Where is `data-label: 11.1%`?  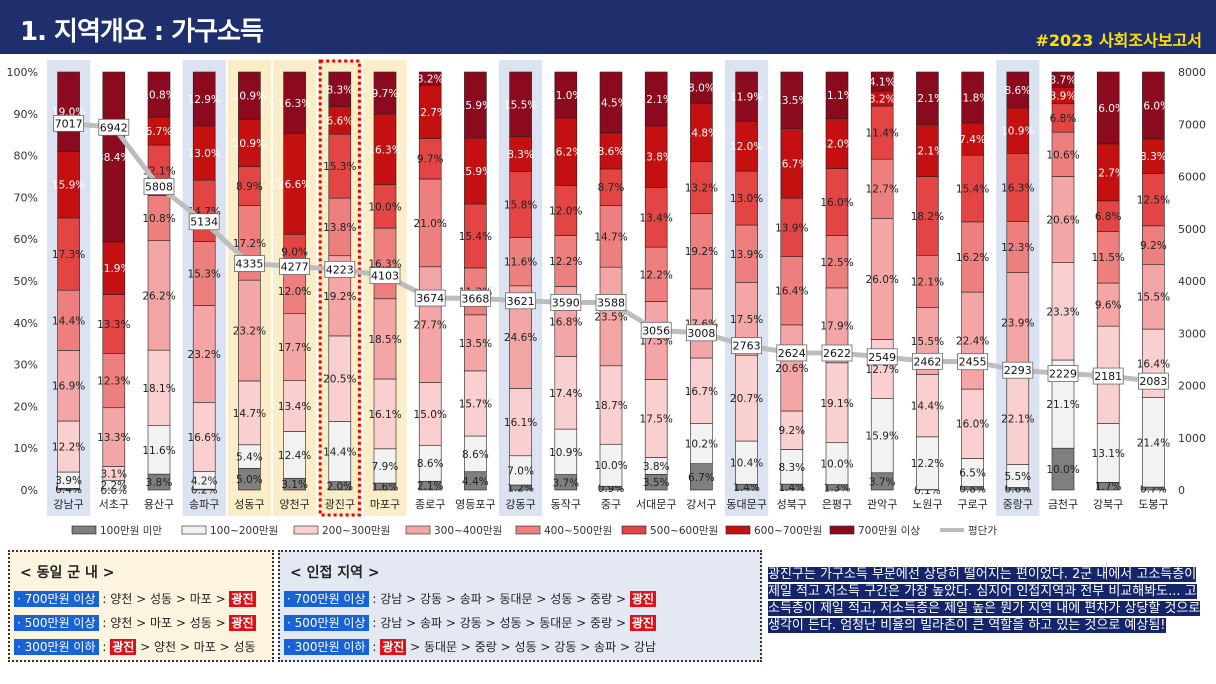
data-label: 11.1% is located at coordinates (836, 96).